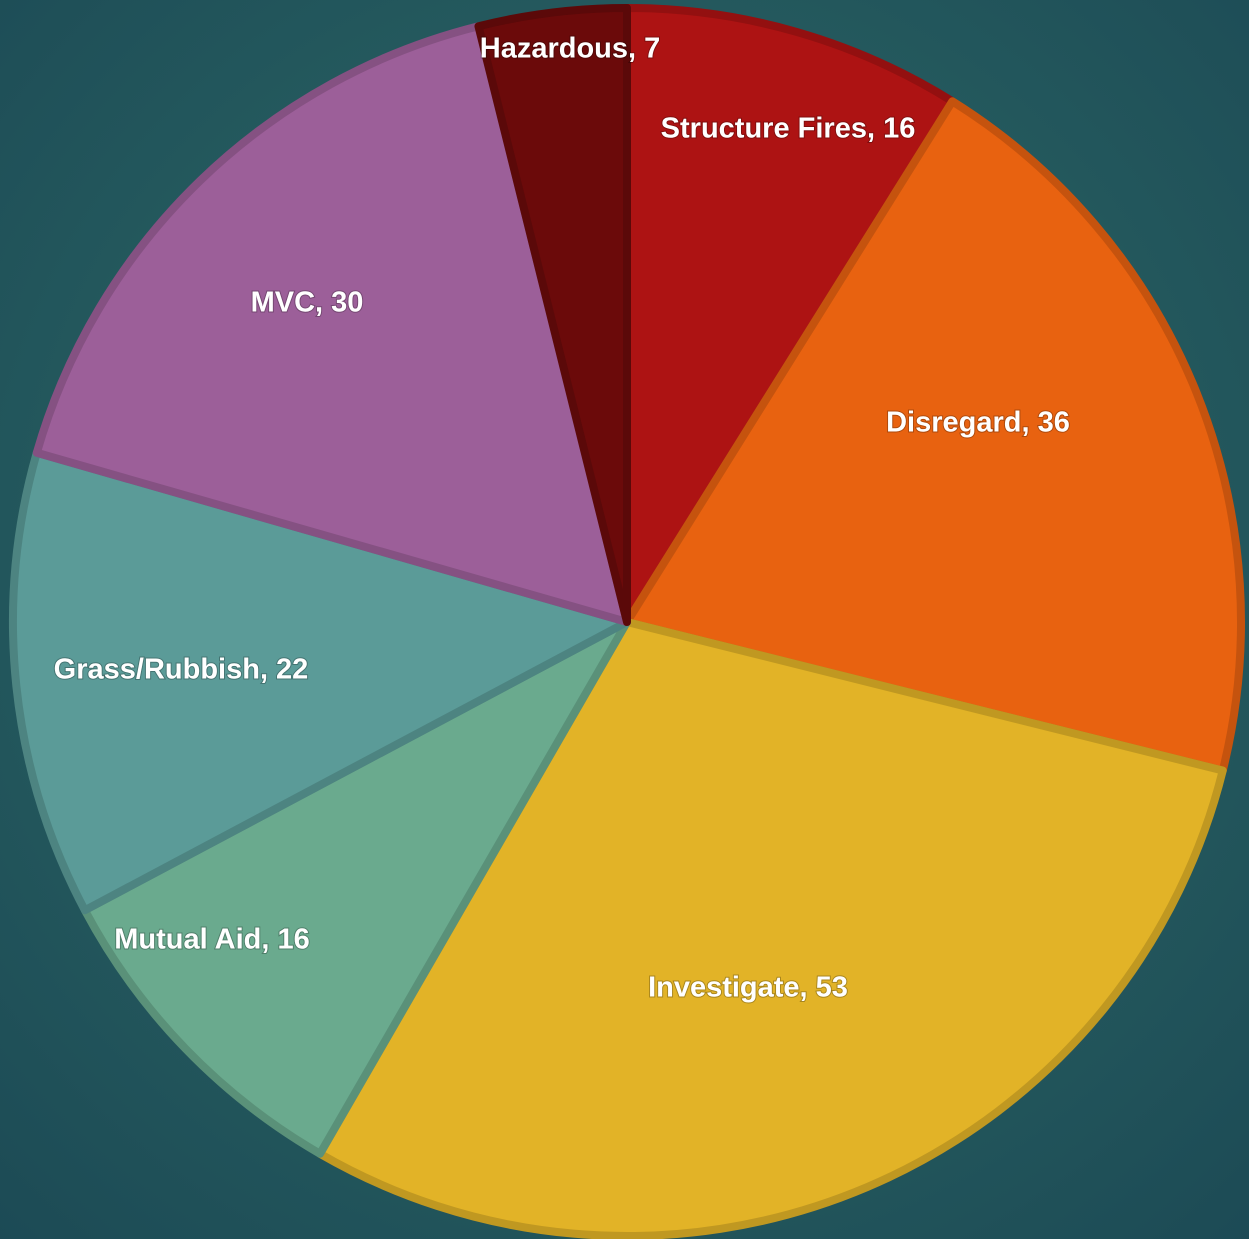  Describe the element at coordinates (181, 670) in the screenshot. I see `data-label: Grass/Rubbish, 22` at that location.